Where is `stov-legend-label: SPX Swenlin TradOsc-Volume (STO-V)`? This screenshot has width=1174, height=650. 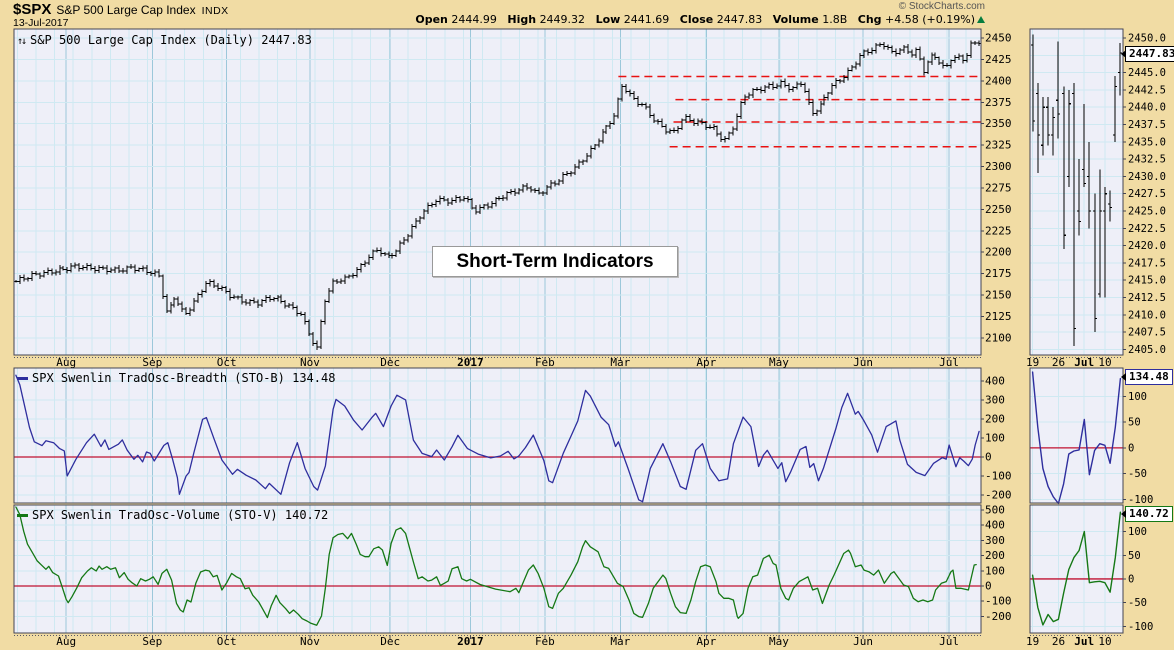
stov-legend-label: SPX Swenlin TradOsc-Volume (STO-V) is located at coordinates (155, 515).